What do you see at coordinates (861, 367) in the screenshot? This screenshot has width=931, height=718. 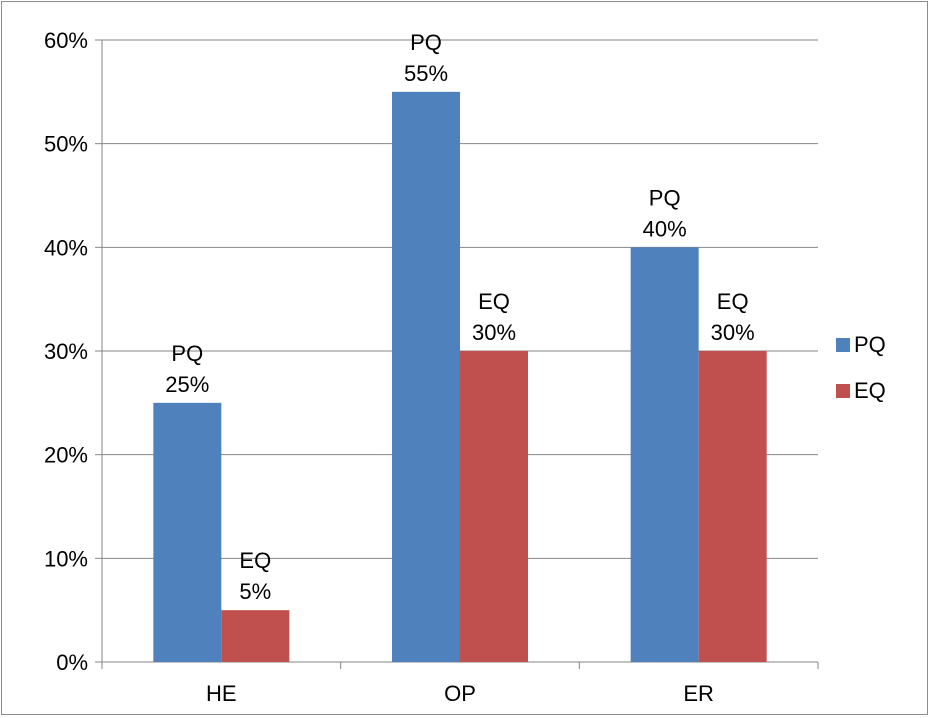 I see `legend: PQ EQ` at bounding box center [861, 367].